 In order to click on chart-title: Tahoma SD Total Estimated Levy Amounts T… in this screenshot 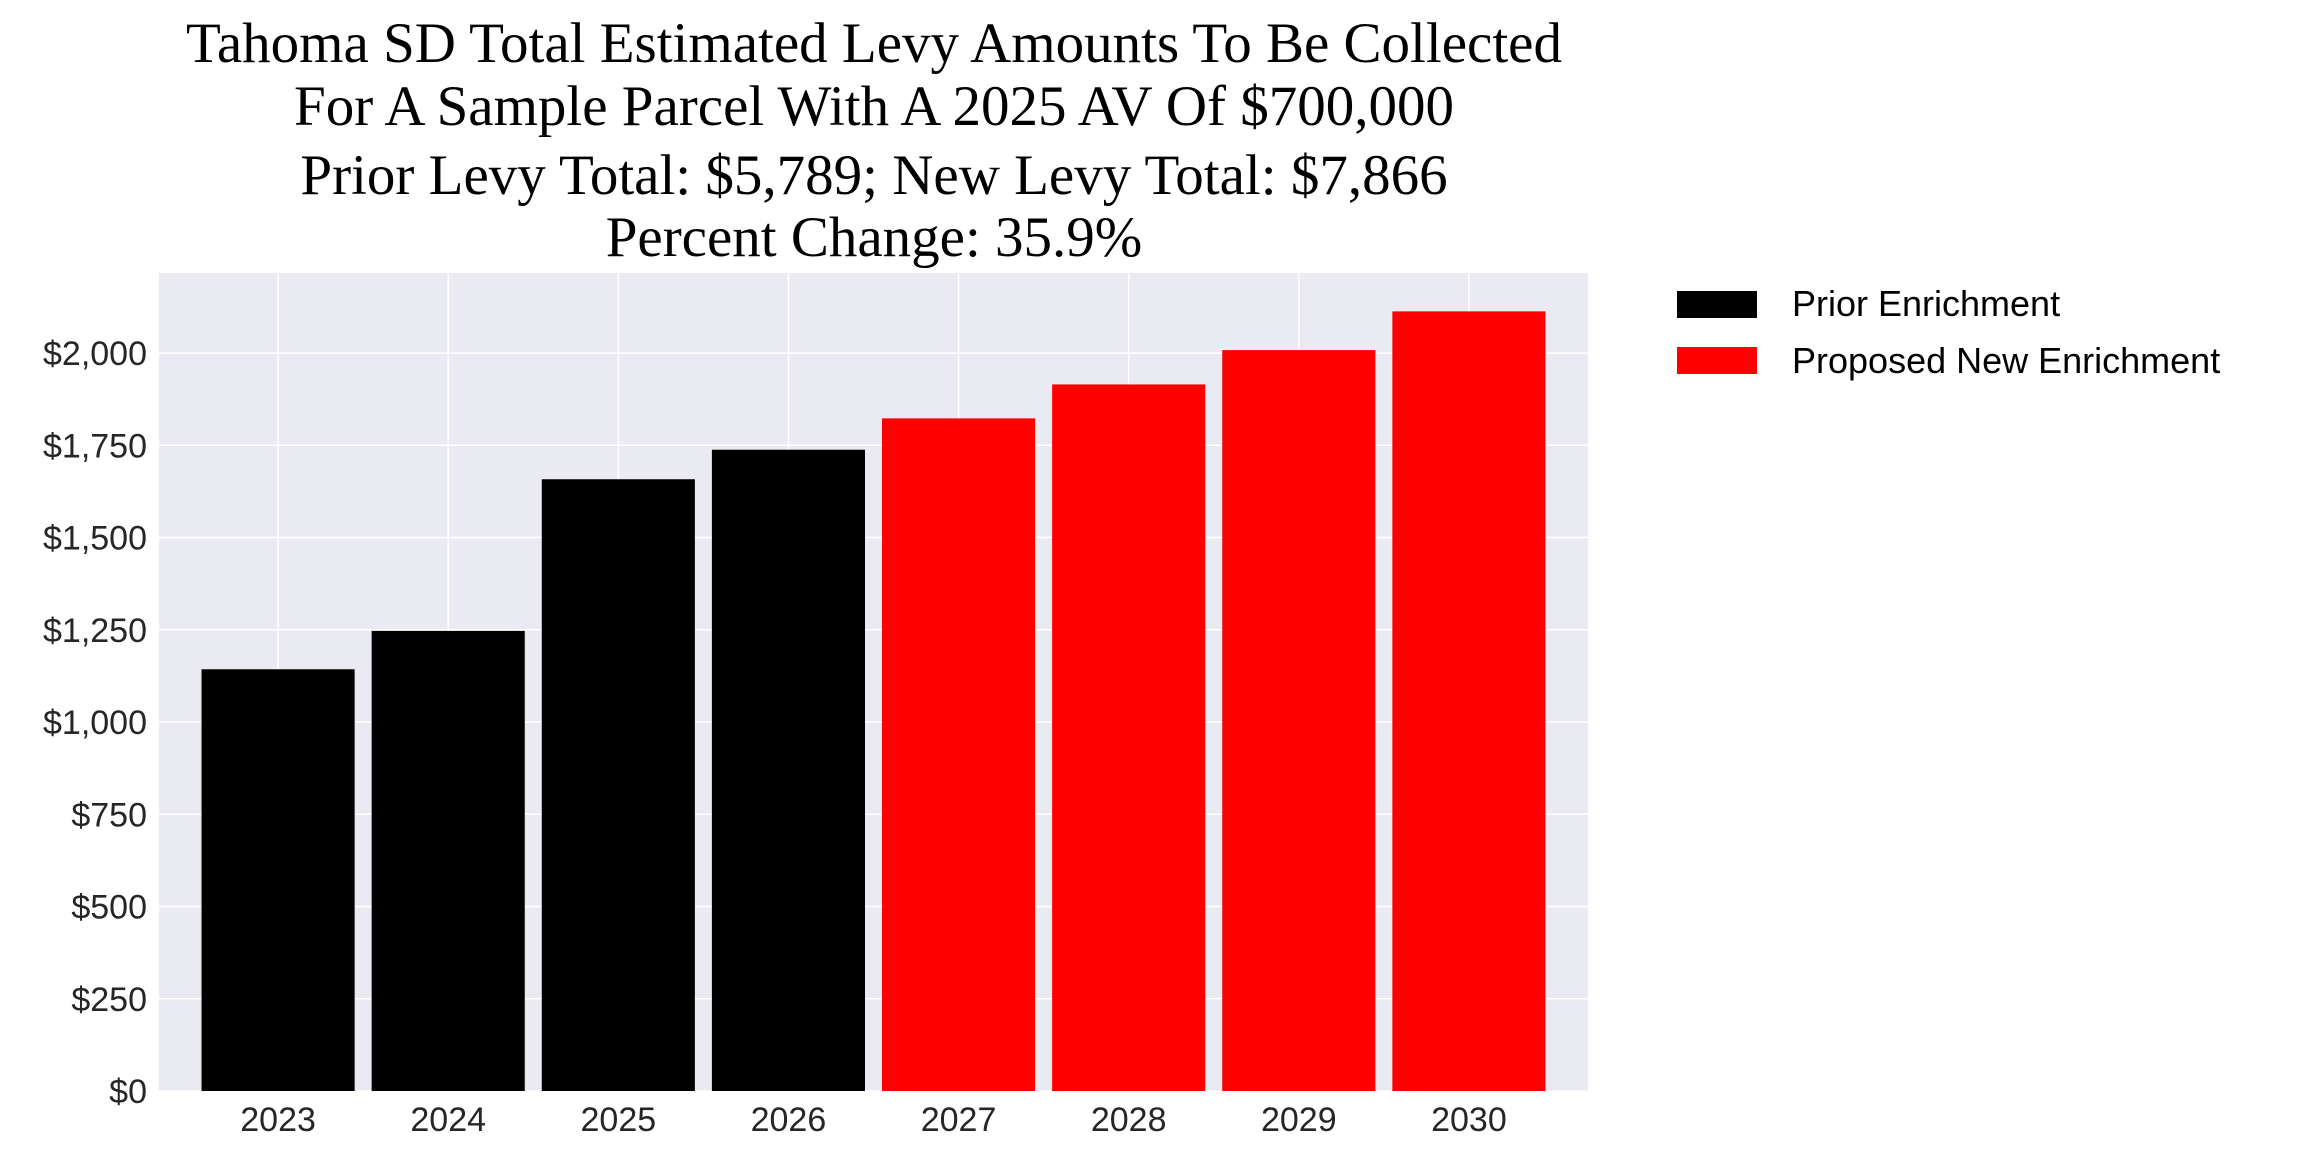, I will do `click(874, 140)`.